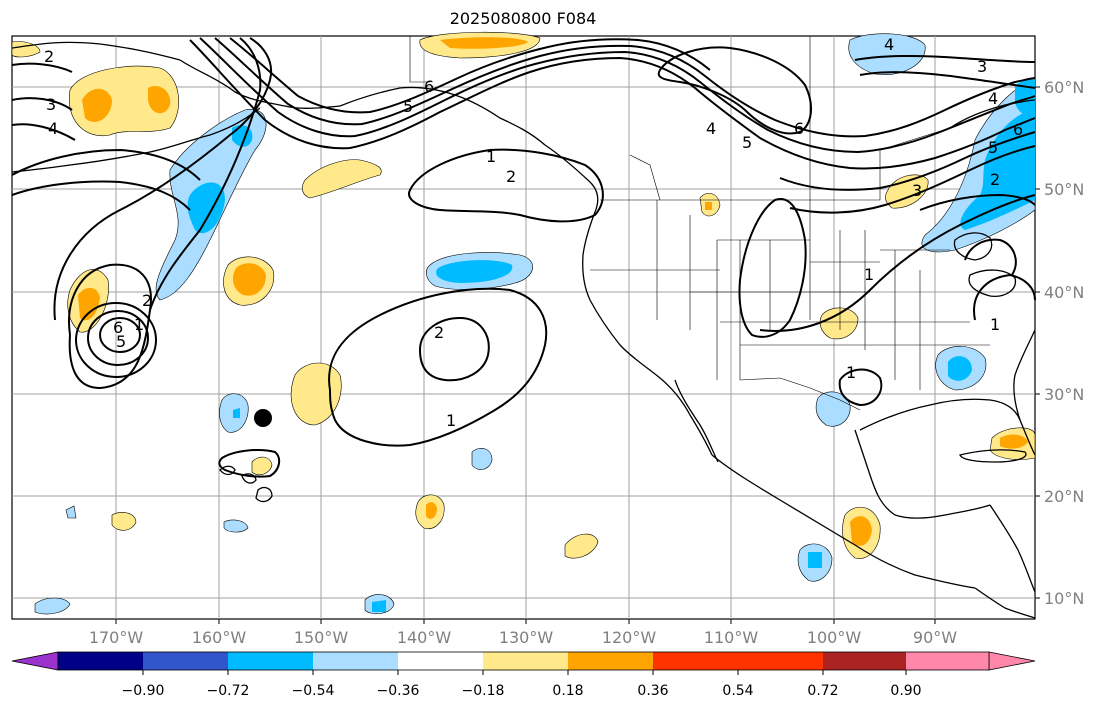 This screenshot has height=712, width=1105. I want to click on map-title: 2025080800 F084, so click(523, 18).